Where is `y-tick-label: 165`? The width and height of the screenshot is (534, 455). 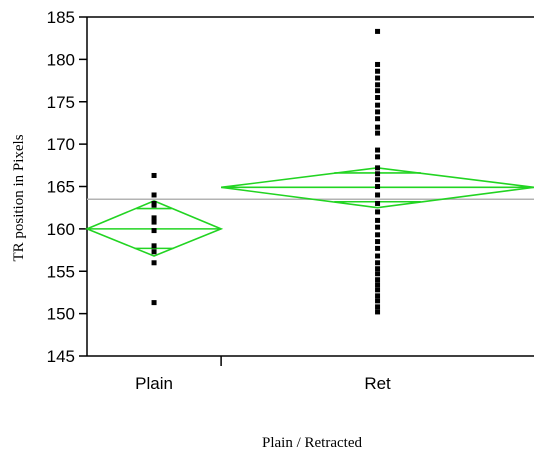 y-tick-label: 165 is located at coordinates (61, 187).